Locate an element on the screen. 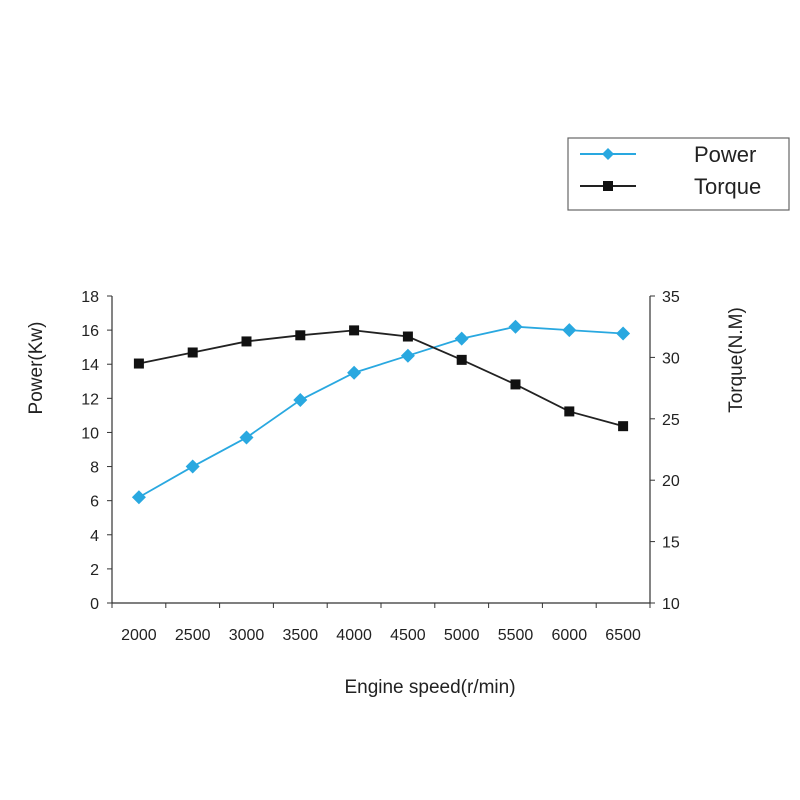 This screenshot has height=800, width=800. legend: Power Torque is located at coordinates (678, 174).